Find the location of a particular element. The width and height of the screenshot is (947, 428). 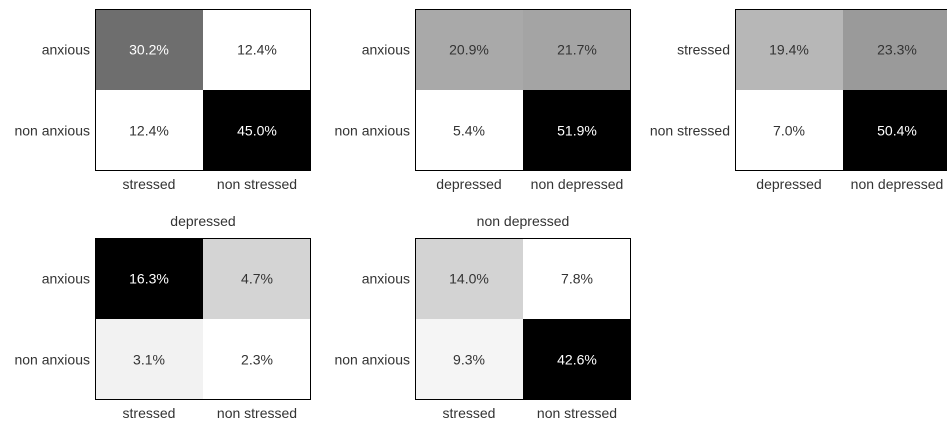

panel-title: non depressed is located at coordinates (523, 221).